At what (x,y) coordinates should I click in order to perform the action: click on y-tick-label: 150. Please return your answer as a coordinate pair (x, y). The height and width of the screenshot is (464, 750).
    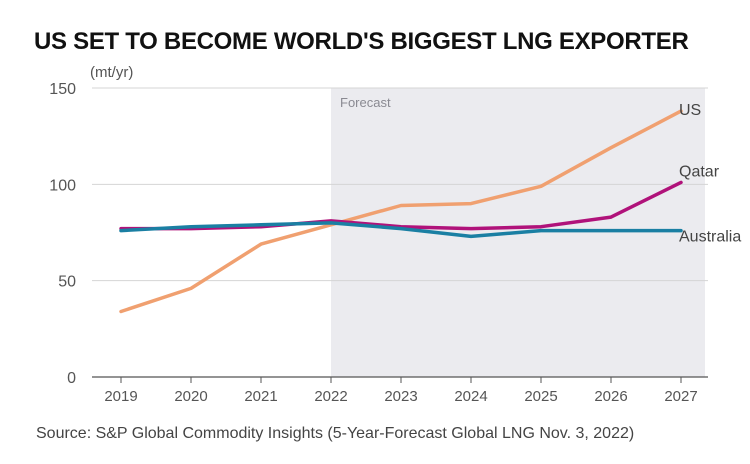
    Looking at the image, I should click on (62, 89).